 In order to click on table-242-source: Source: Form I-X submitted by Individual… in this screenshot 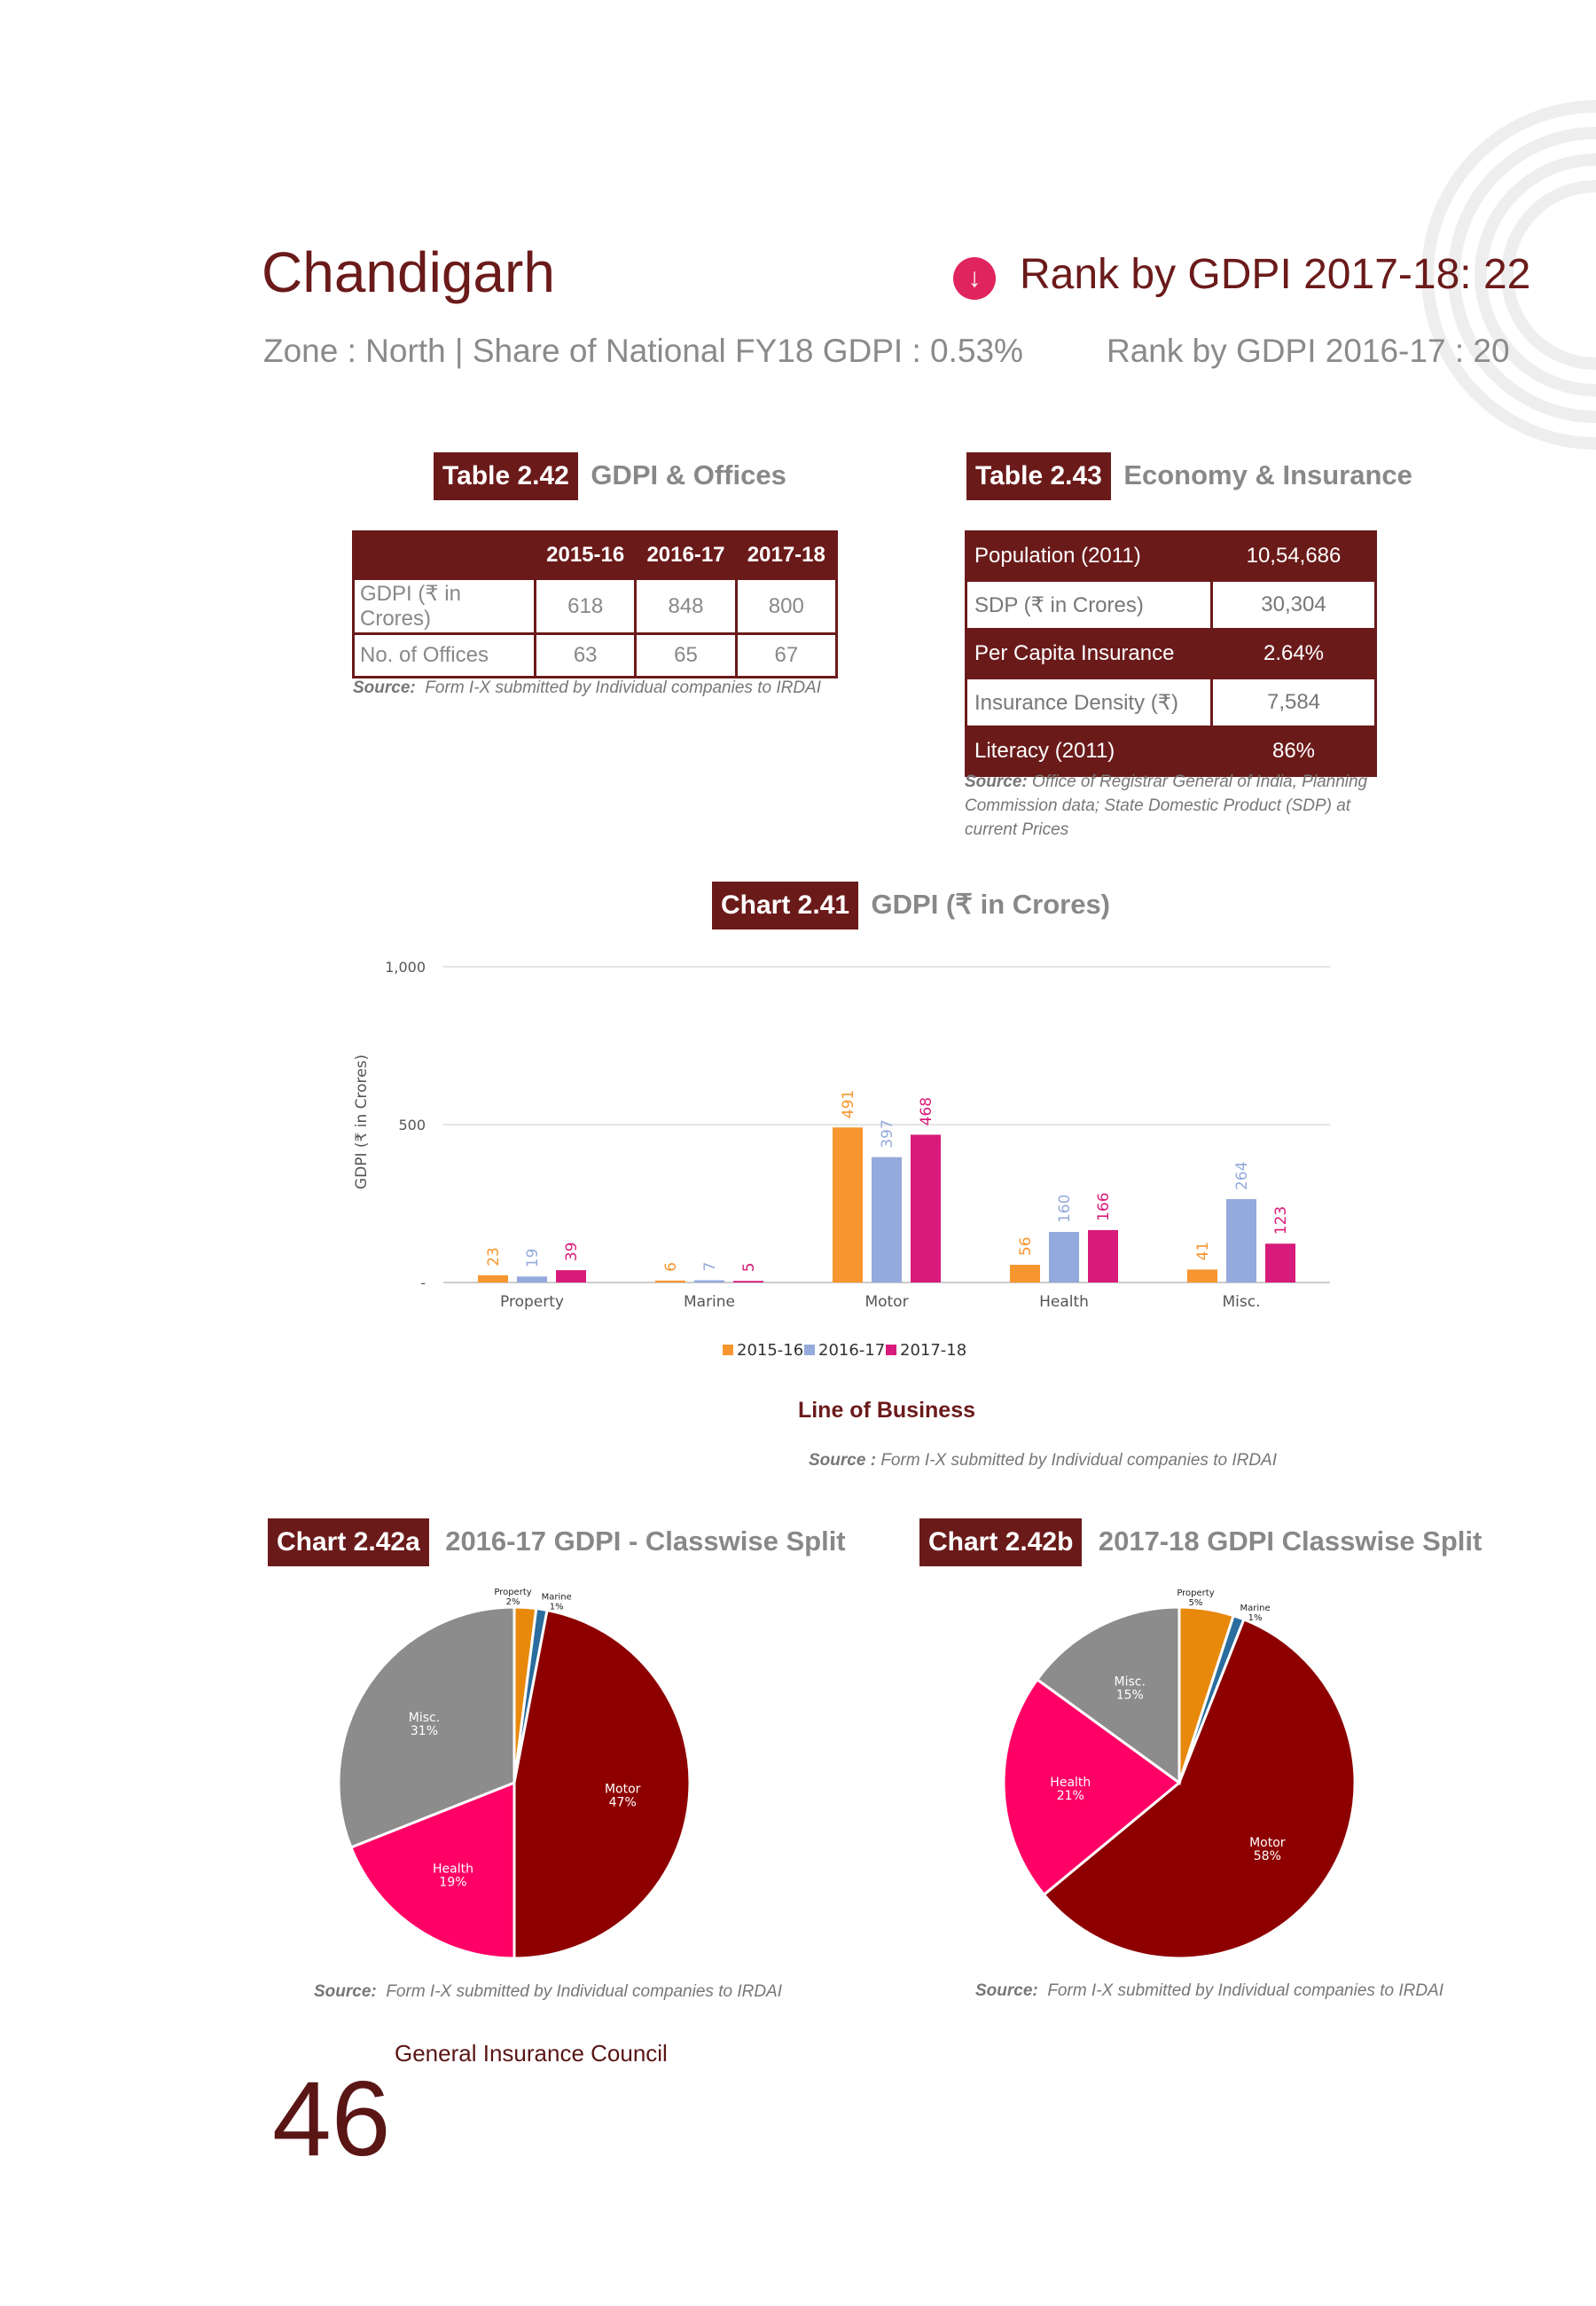, I will do `click(587, 688)`.